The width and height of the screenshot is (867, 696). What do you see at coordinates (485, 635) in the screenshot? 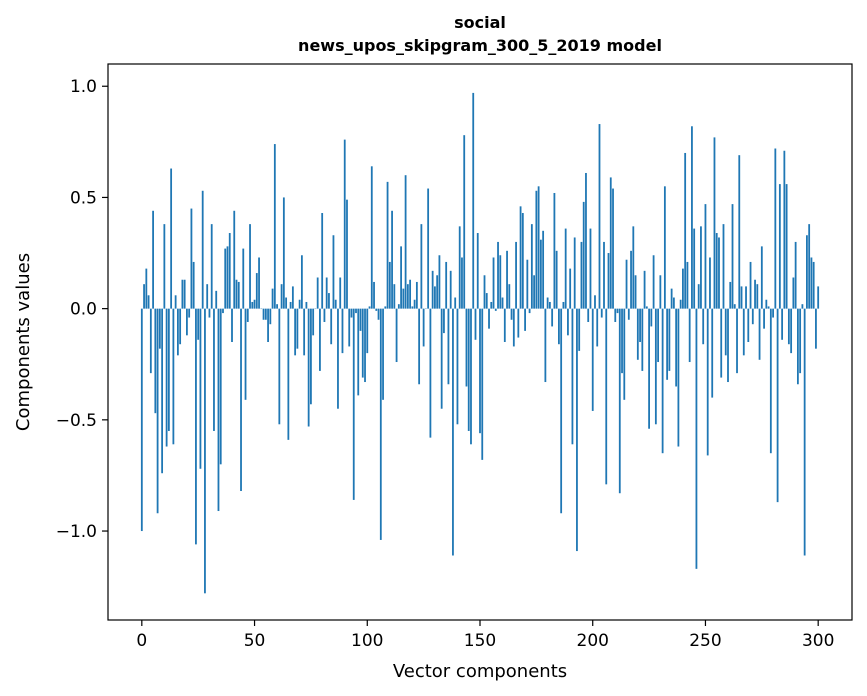
I see `x-axis: 0 50 100 150 200 250 300` at bounding box center [485, 635].